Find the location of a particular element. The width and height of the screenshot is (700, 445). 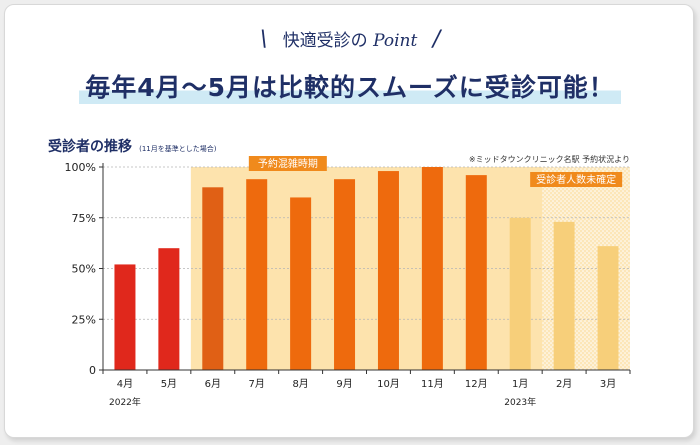

x-tick-label: 4月 is located at coordinates (125, 384).